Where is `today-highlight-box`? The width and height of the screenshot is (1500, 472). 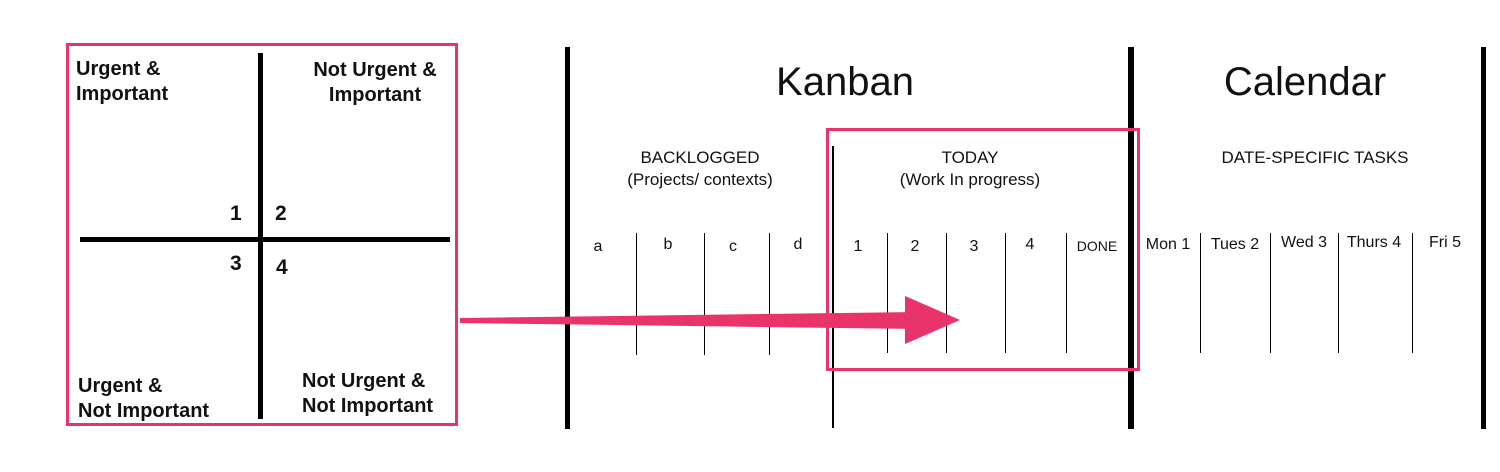
today-highlight-box is located at coordinates (983, 249).